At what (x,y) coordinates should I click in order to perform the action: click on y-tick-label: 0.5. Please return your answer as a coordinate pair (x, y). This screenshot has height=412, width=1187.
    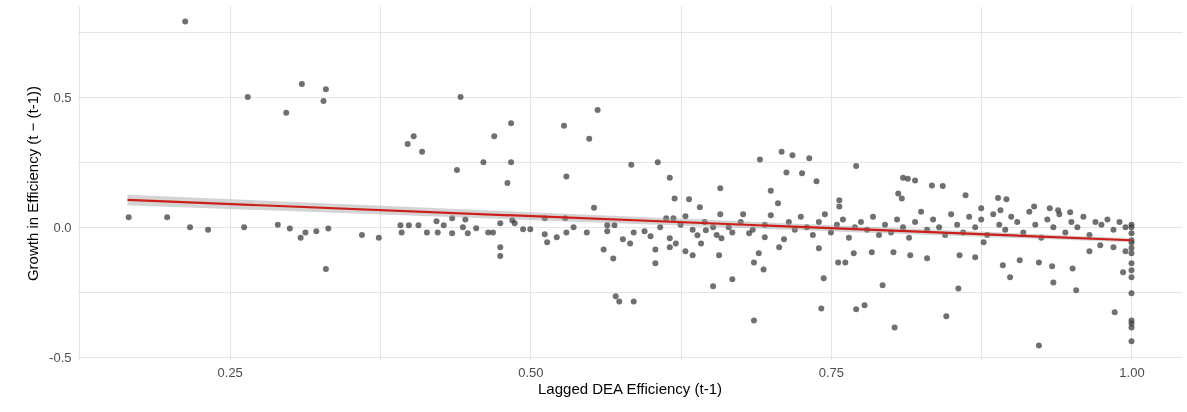
    Looking at the image, I should click on (62, 97).